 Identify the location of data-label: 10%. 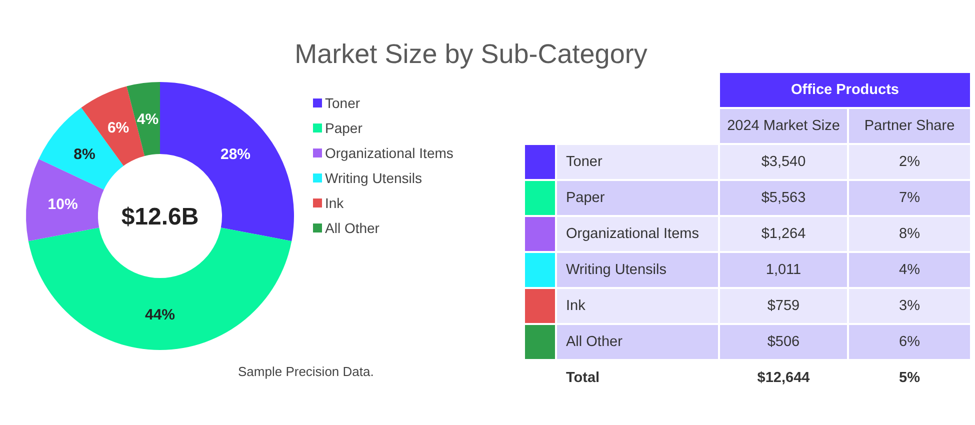
(63, 204).